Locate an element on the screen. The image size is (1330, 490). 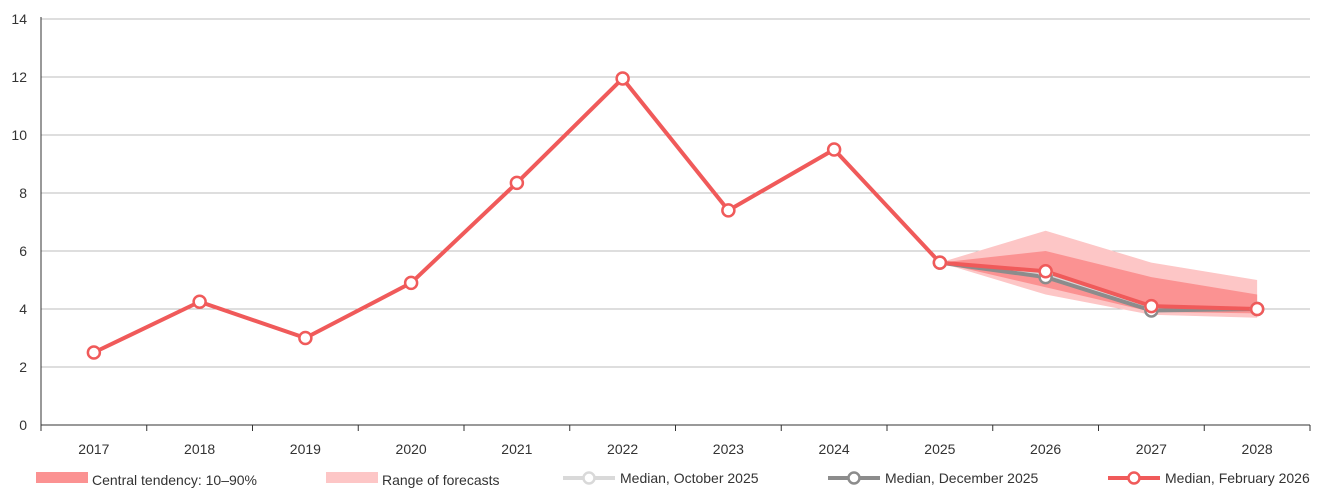
data-point-2-2017 is located at coordinates (94, 352).